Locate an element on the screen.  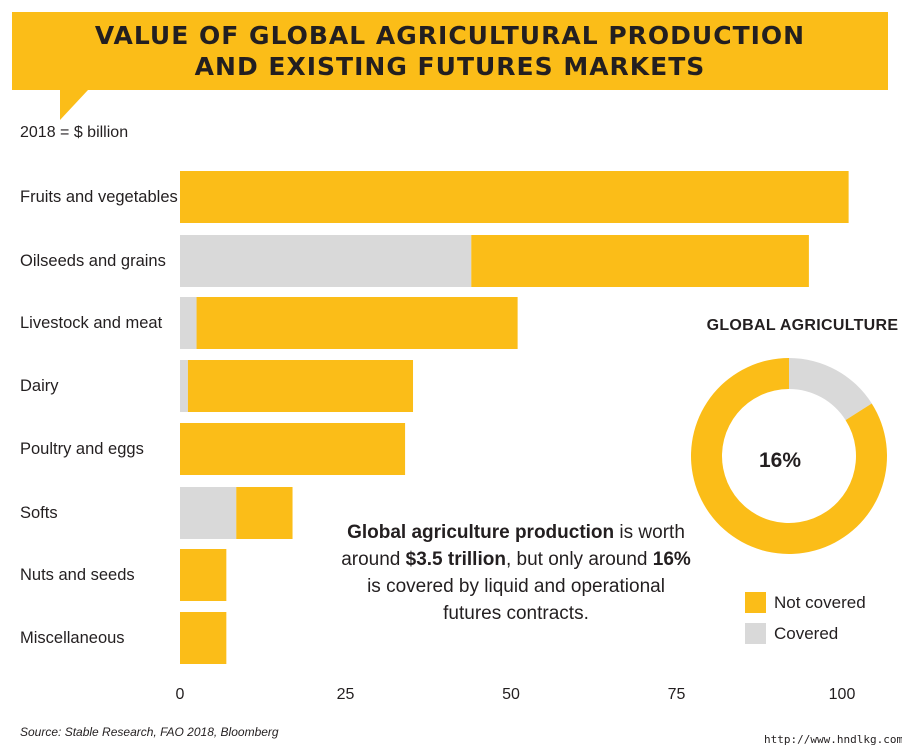
donut-title: GLOBAL AGRICULTURE is located at coordinates (802, 325).